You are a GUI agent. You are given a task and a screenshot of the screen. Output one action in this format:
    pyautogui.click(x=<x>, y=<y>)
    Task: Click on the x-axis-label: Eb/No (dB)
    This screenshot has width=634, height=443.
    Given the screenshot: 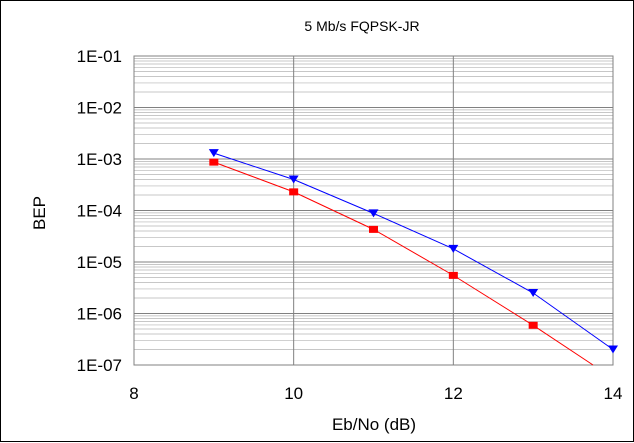 What is the action you would take?
    pyautogui.click(x=374, y=424)
    